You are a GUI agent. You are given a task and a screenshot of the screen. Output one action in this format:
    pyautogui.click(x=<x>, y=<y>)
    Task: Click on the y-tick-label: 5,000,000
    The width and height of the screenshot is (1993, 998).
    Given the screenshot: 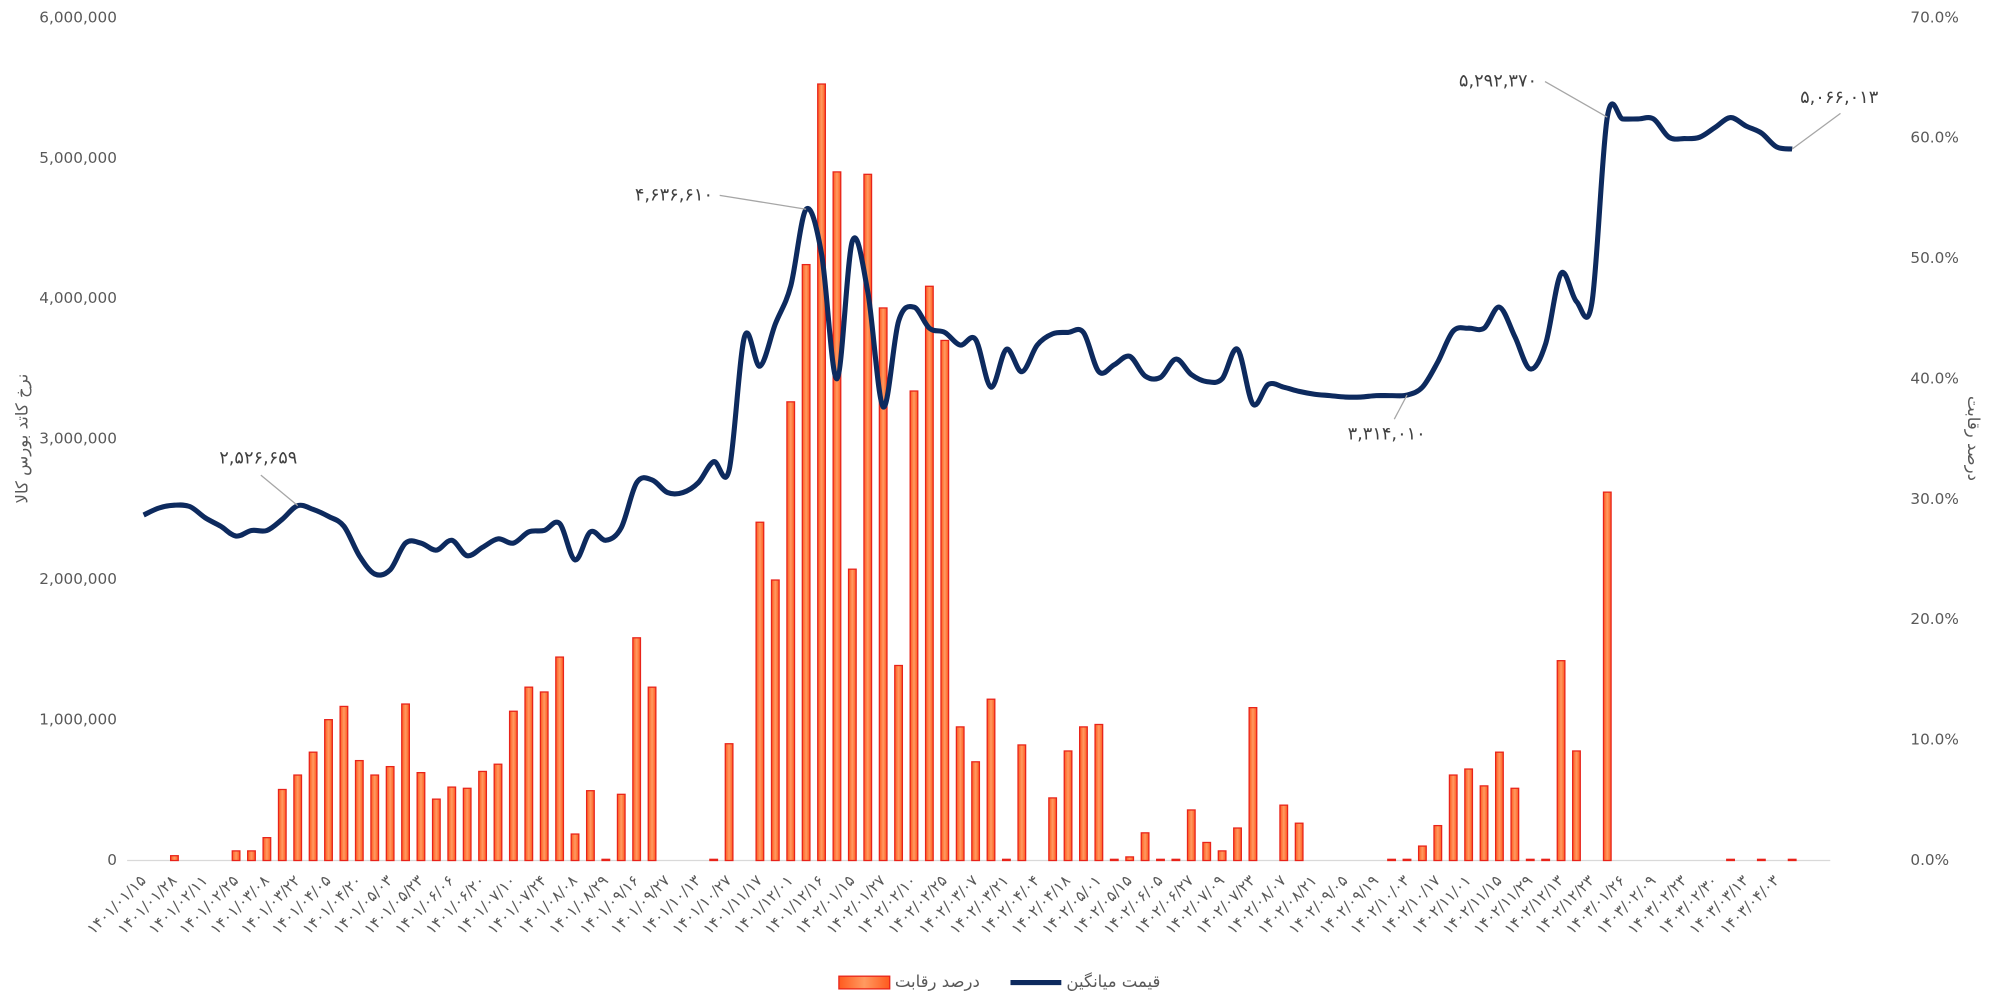 What is the action you would take?
    pyautogui.click(x=78, y=158)
    